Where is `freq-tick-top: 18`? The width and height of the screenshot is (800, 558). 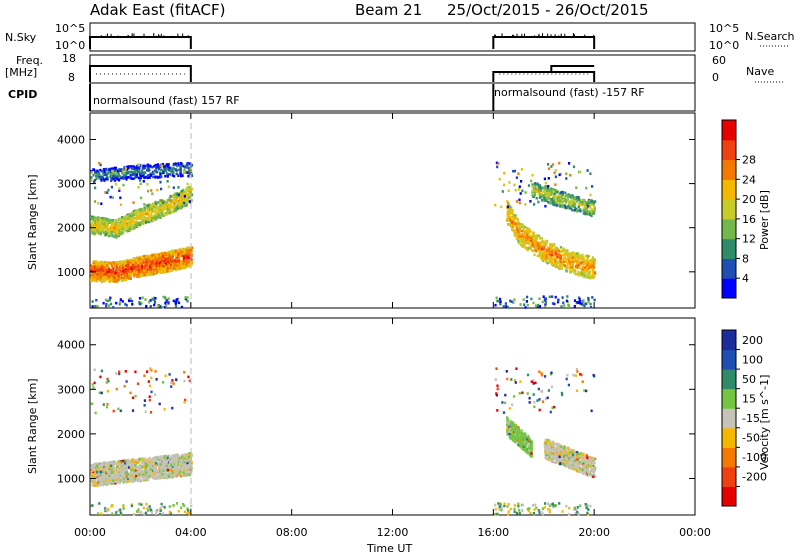 freq-tick-top: 18 is located at coordinates (69, 58).